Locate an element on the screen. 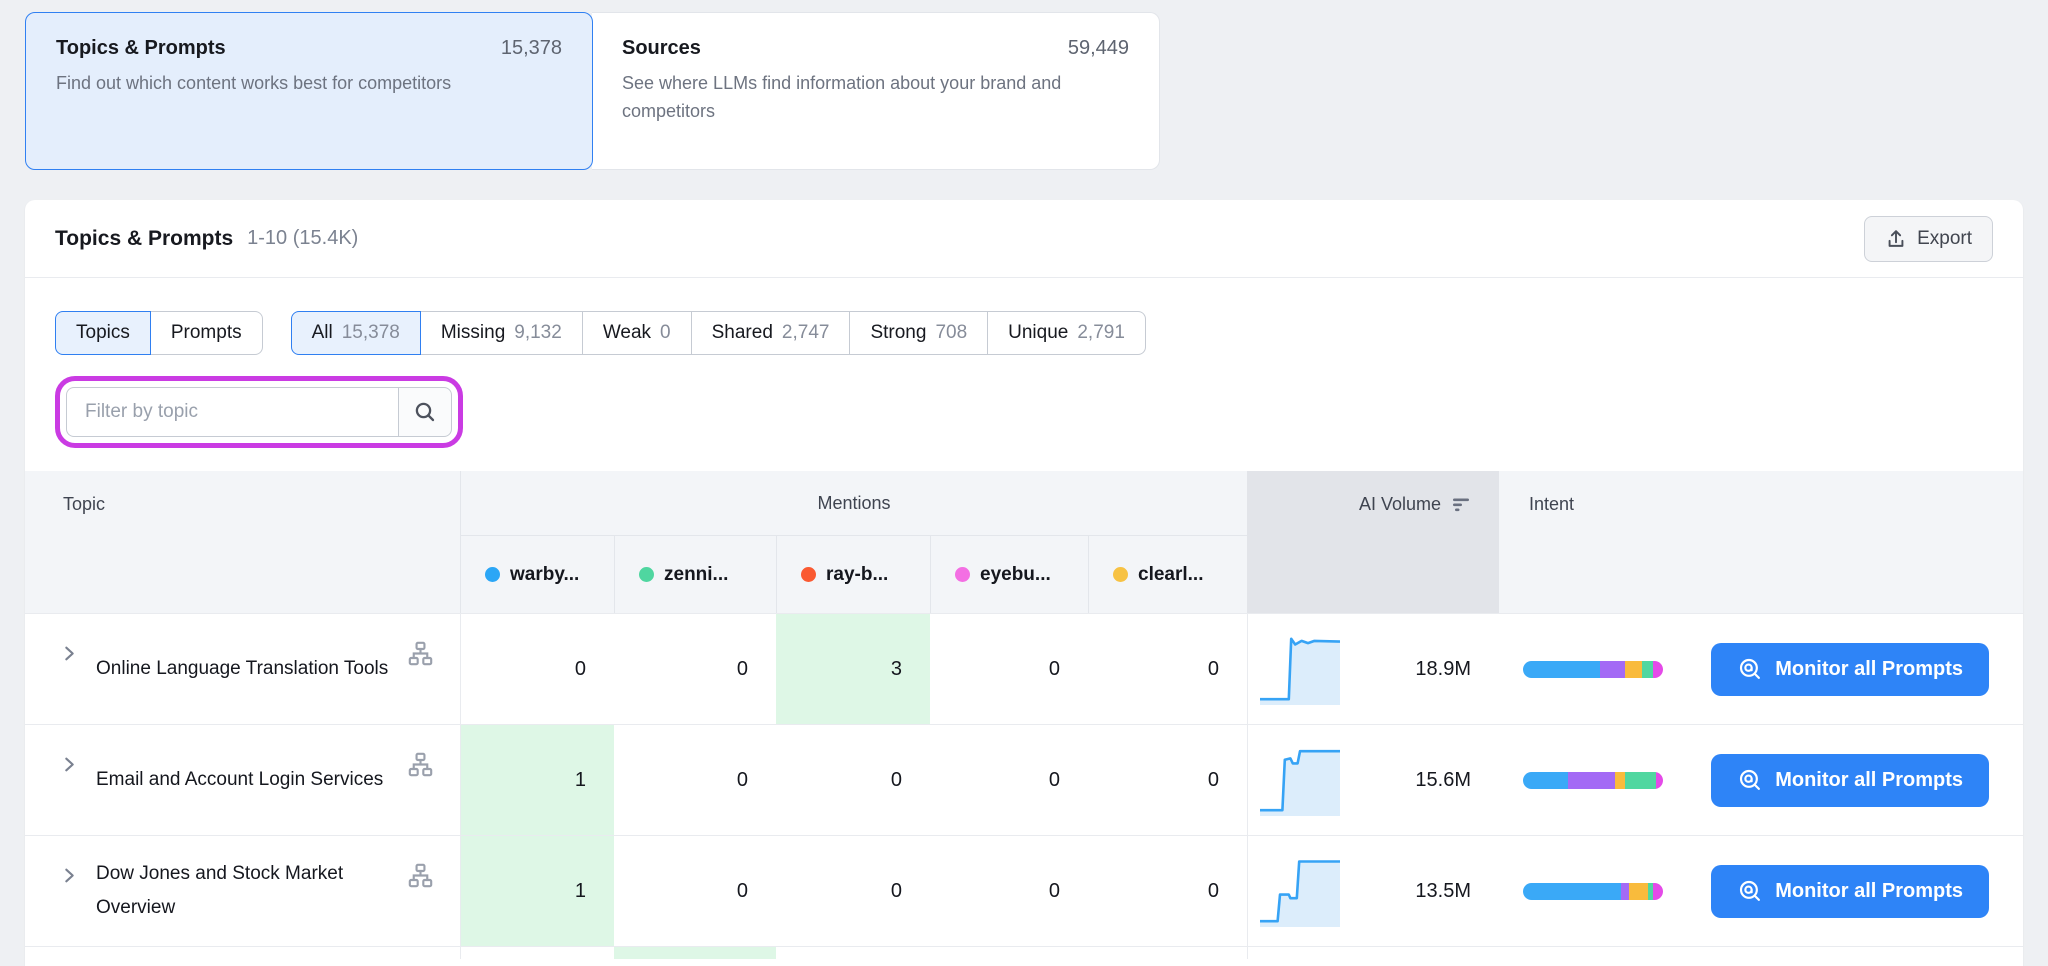 This screenshot has width=2048, height=966. panel-header: Topics & Prompts 1-10 (15.4K) Export is located at coordinates (1024, 239).